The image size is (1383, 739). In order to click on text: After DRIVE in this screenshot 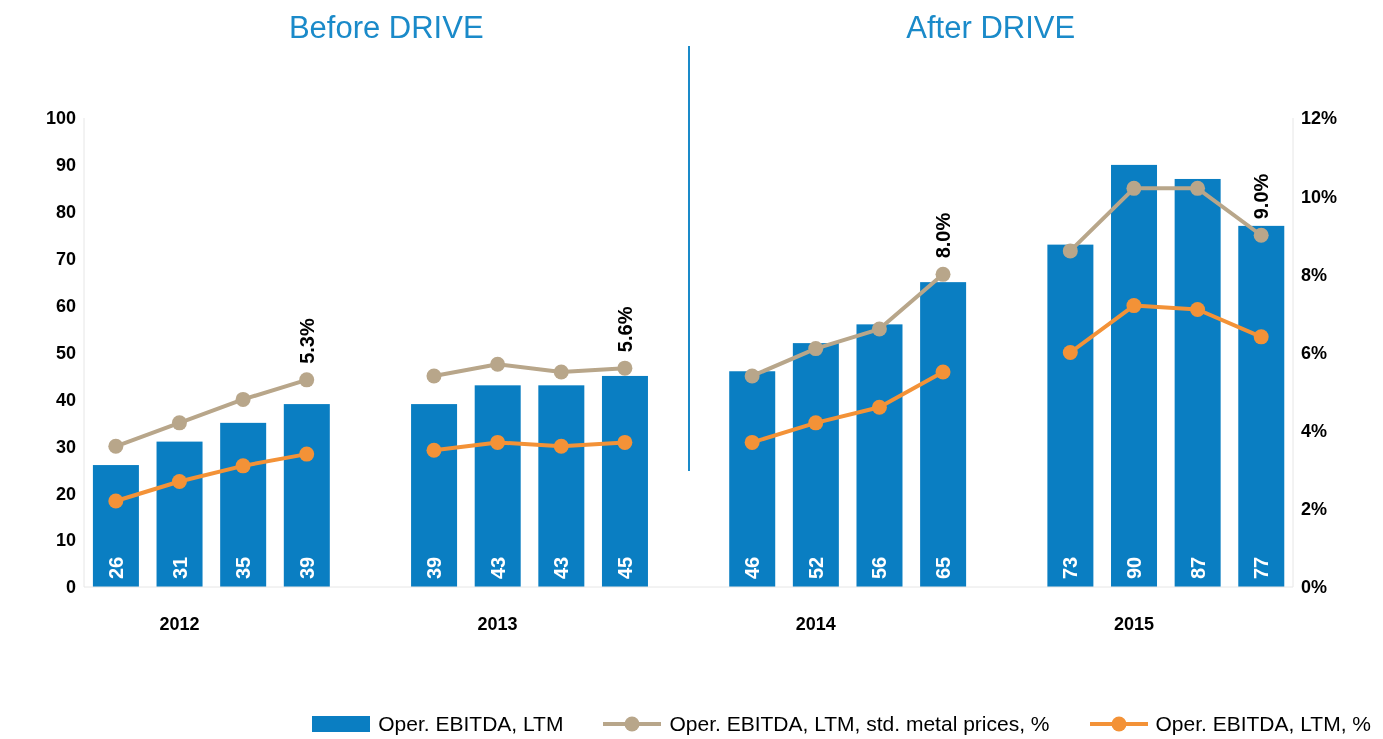, I will do `click(991, 28)`.